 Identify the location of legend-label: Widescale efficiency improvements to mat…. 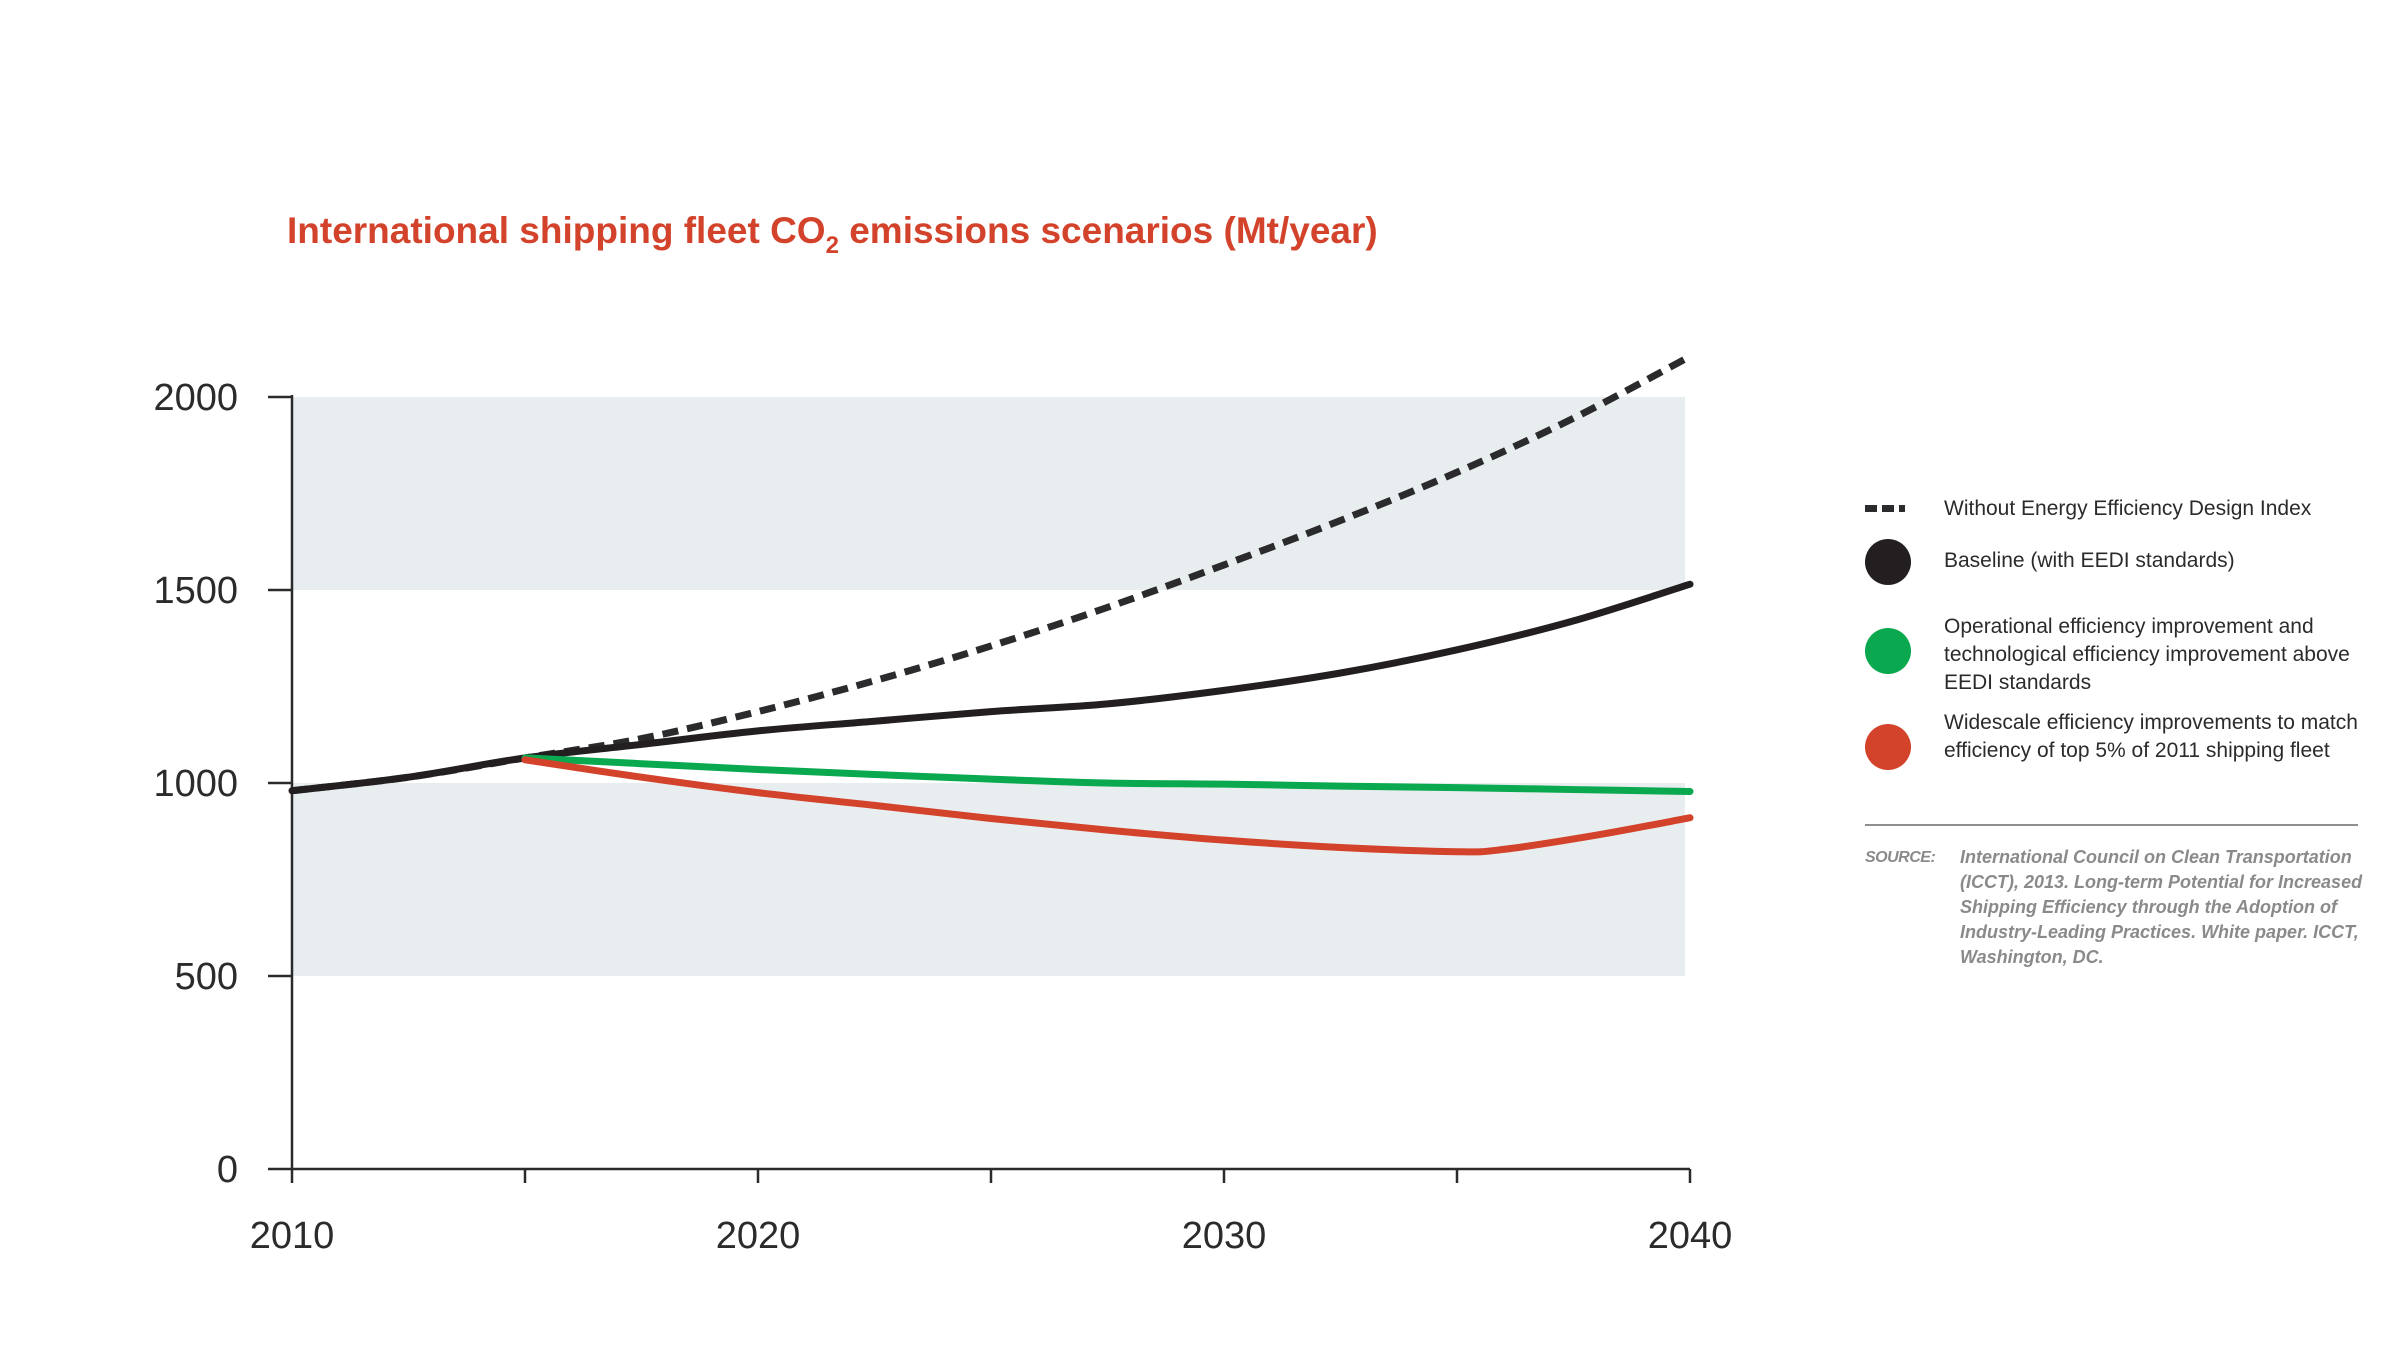
(2151, 736).